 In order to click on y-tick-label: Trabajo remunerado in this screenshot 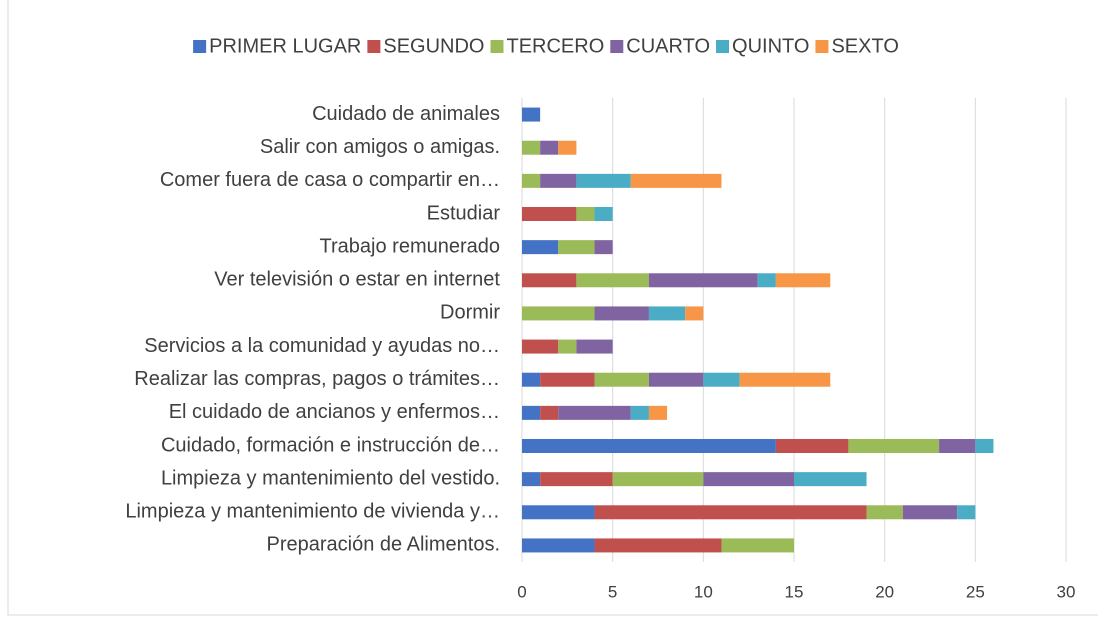, I will do `click(410, 246)`.